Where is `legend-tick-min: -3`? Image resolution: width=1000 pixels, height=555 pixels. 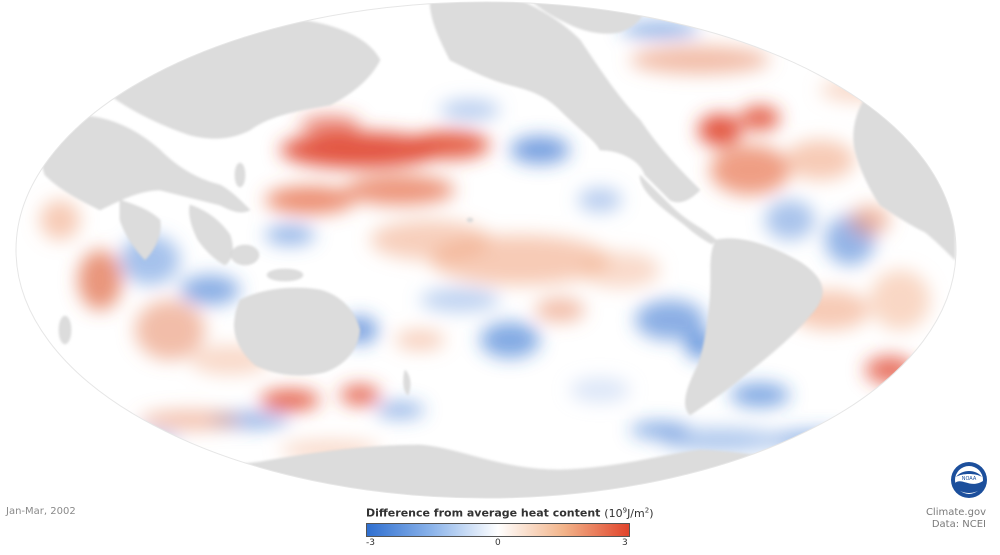
legend-tick-min: -3 is located at coordinates (370, 542).